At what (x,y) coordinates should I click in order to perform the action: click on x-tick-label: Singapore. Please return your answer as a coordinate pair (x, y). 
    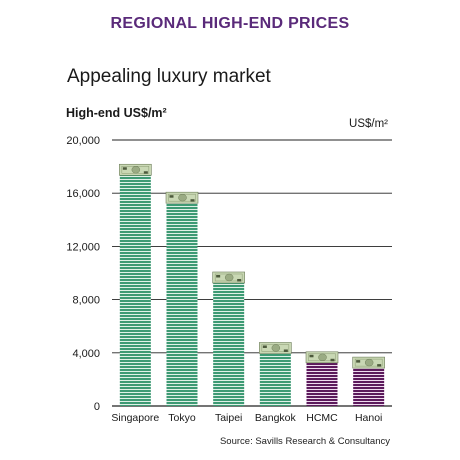
    Looking at the image, I should click on (135, 418).